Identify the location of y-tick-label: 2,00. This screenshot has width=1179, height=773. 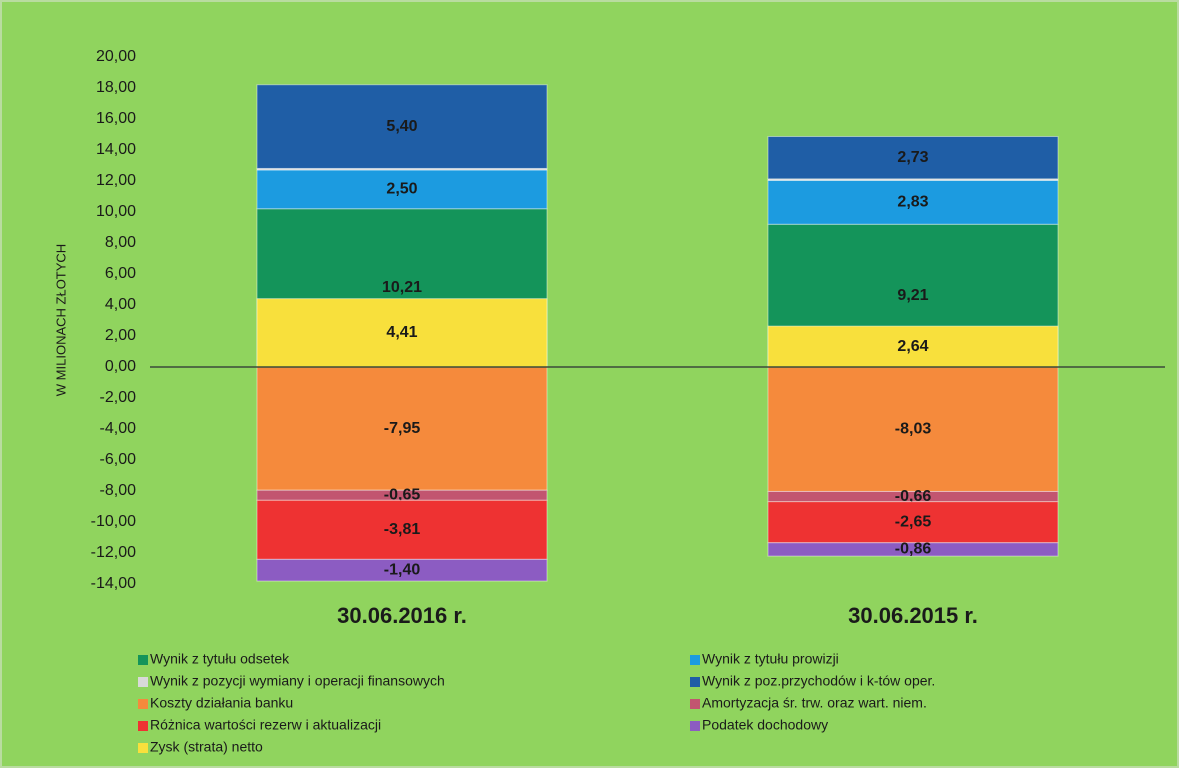
(120, 335).